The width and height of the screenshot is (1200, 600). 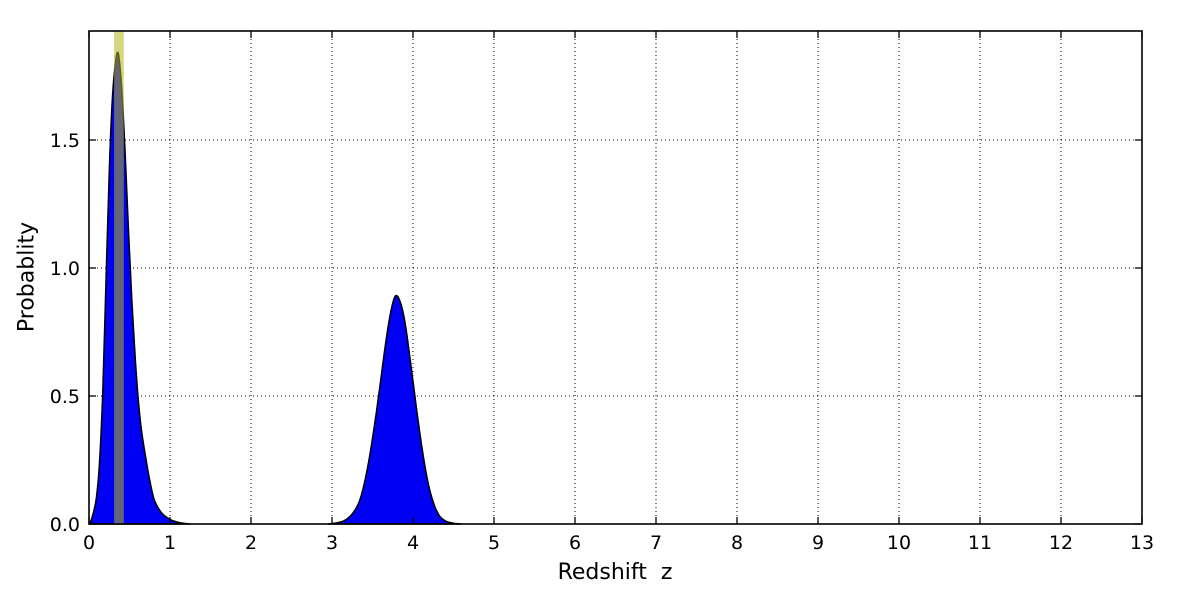 What do you see at coordinates (332, 543) in the screenshot?
I see `x-tick-label: 3` at bounding box center [332, 543].